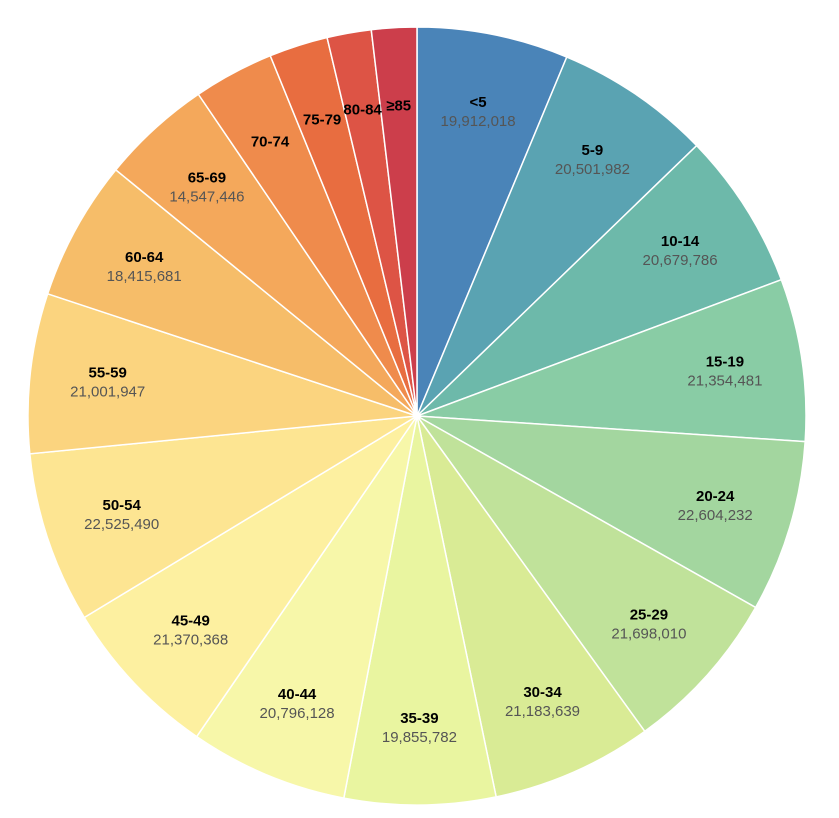  I want to click on slice-category-label: 75-79, so click(322, 120).